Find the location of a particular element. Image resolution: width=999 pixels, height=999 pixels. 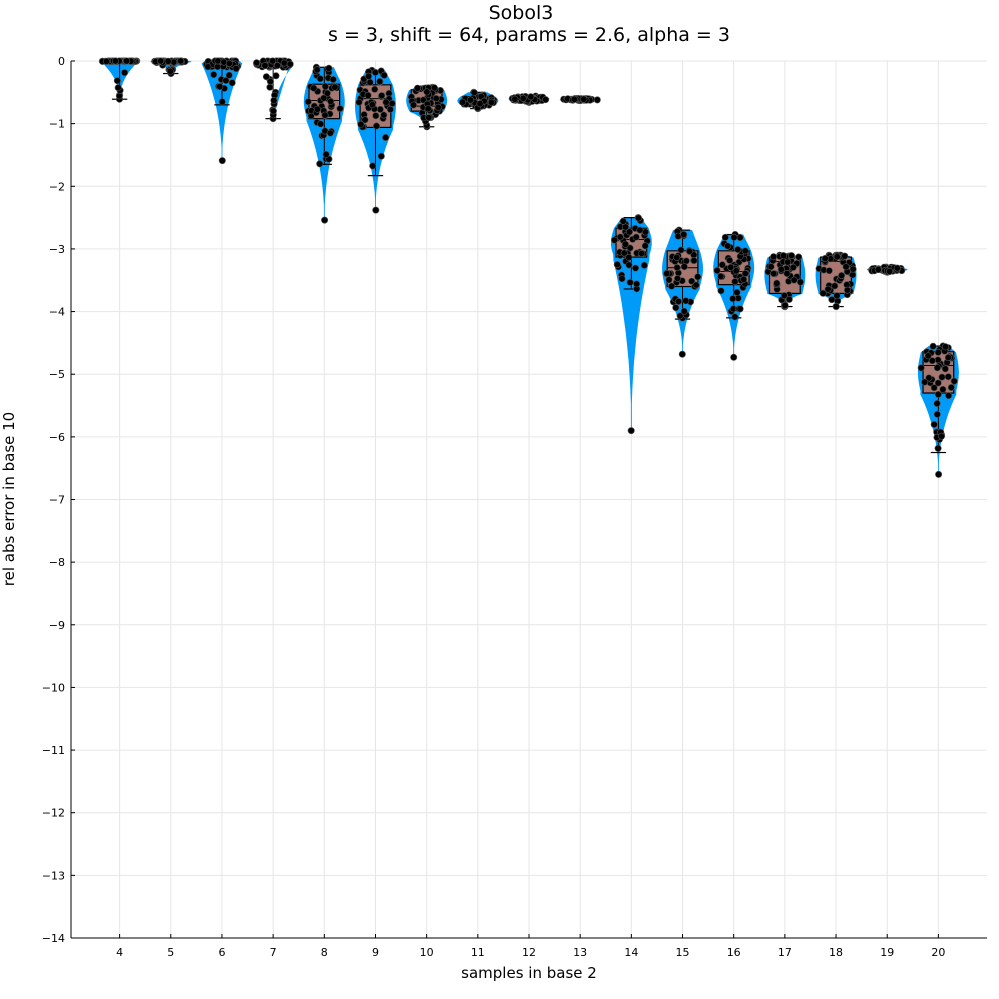

x-tick-label: 9 is located at coordinates (375, 952).